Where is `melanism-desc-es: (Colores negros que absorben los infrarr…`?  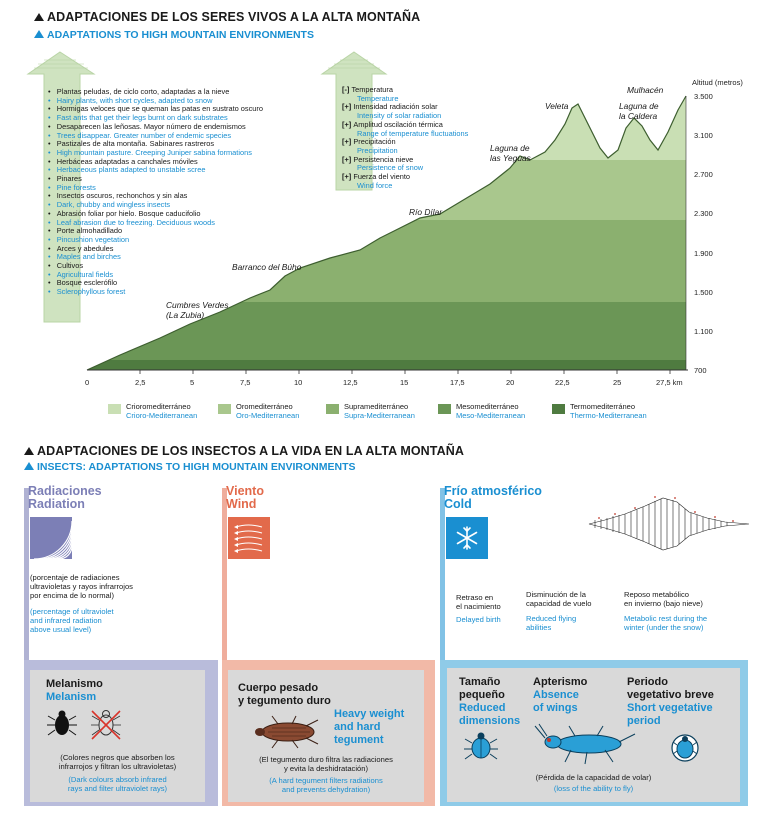 melanism-desc-es: (Colores negros que absorben los infrarr… is located at coordinates (117, 762).